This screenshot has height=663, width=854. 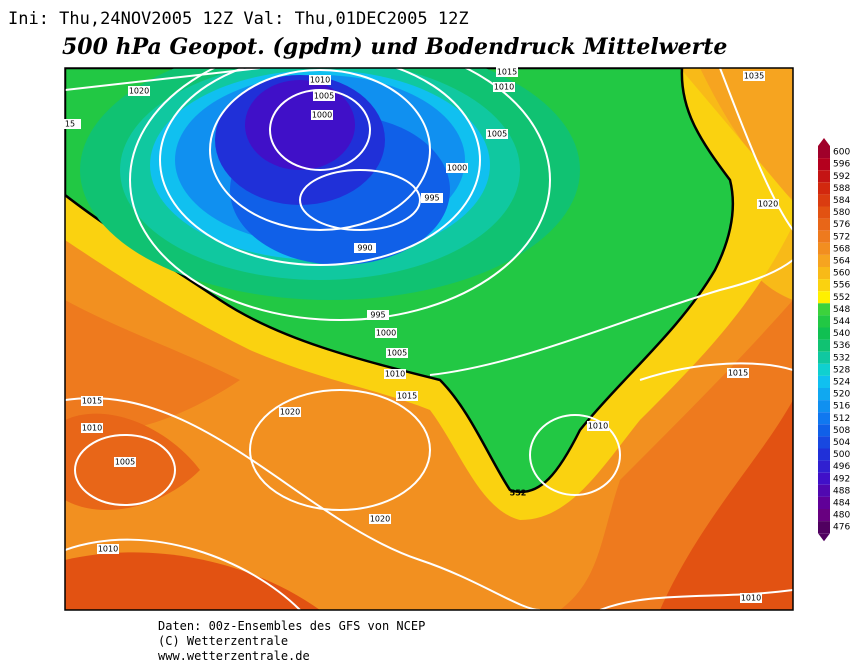 I want to click on contour-label: 15, so click(x=70, y=124).